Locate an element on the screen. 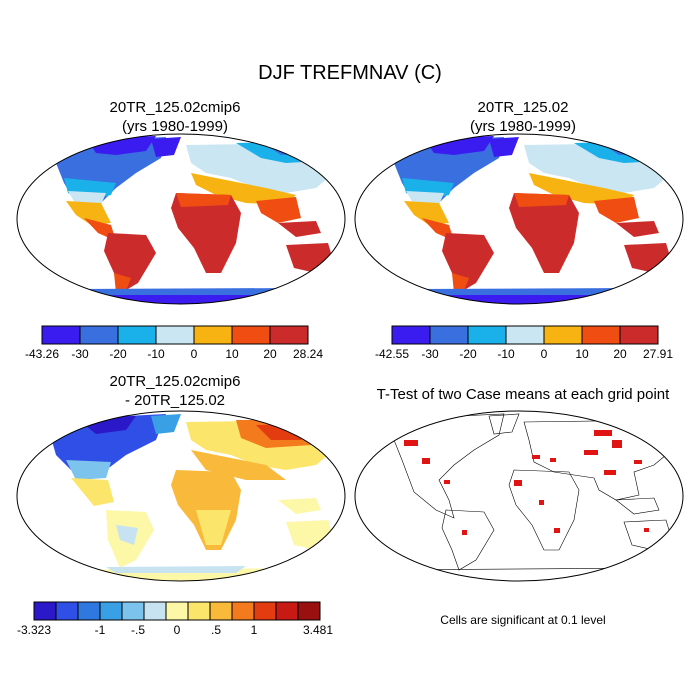 This screenshot has height=700, width=700. significance-note: Cells are significant at 0.1 level is located at coordinates (523, 620).